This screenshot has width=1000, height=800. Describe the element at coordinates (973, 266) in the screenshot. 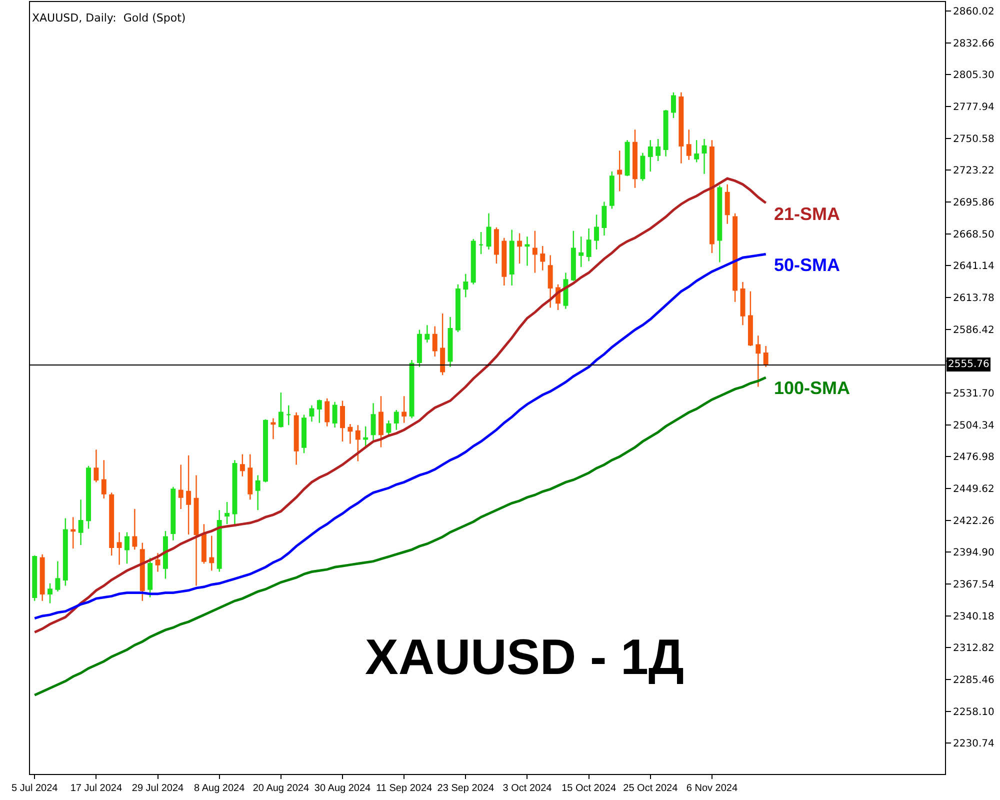

I see `y-tick-label: 2641.14` at that location.